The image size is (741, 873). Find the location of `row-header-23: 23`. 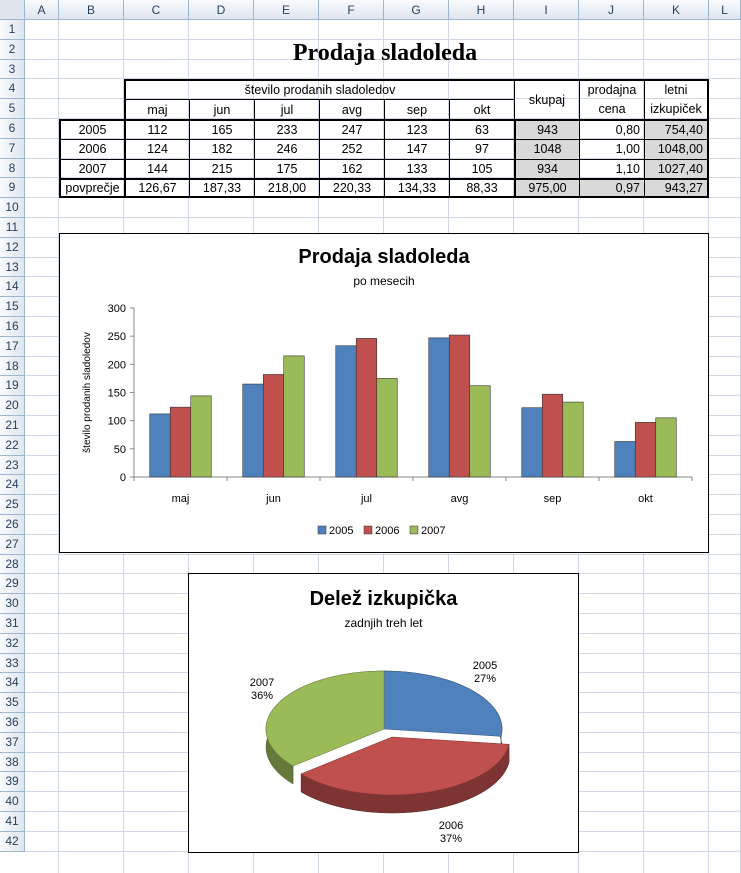

row-header-23: 23 is located at coordinates (12, 465).